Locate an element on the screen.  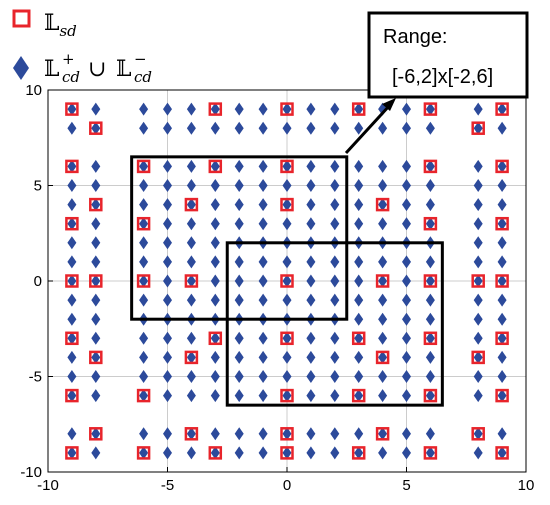
legend-background is located at coordinates (191, 43).